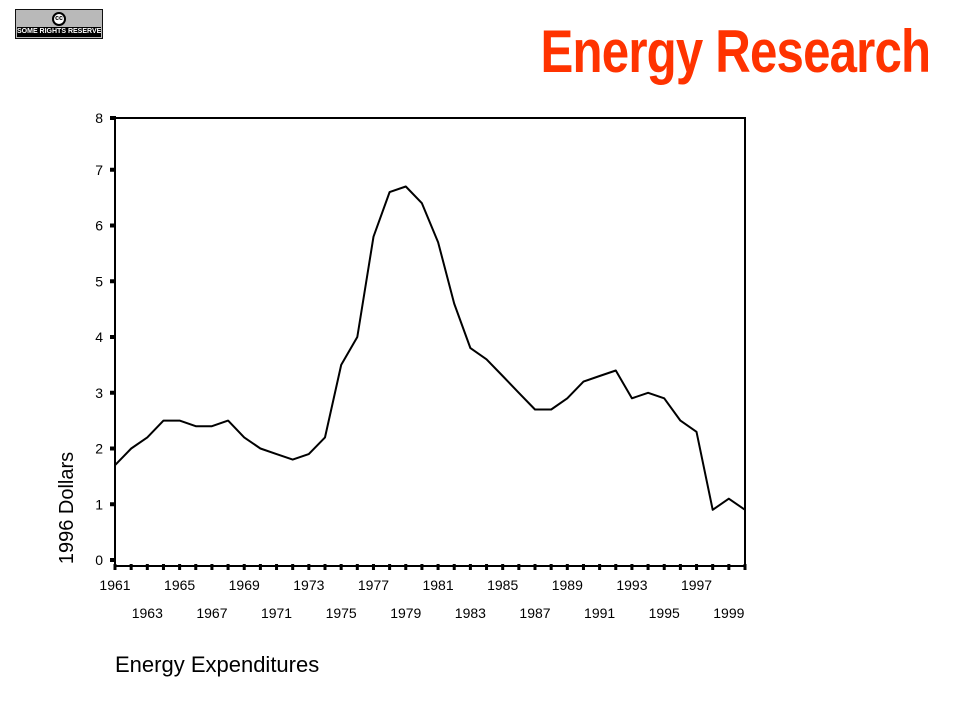  What do you see at coordinates (276, 613) in the screenshot?
I see `x-tick-label: 1971` at bounding box center [276, 613].